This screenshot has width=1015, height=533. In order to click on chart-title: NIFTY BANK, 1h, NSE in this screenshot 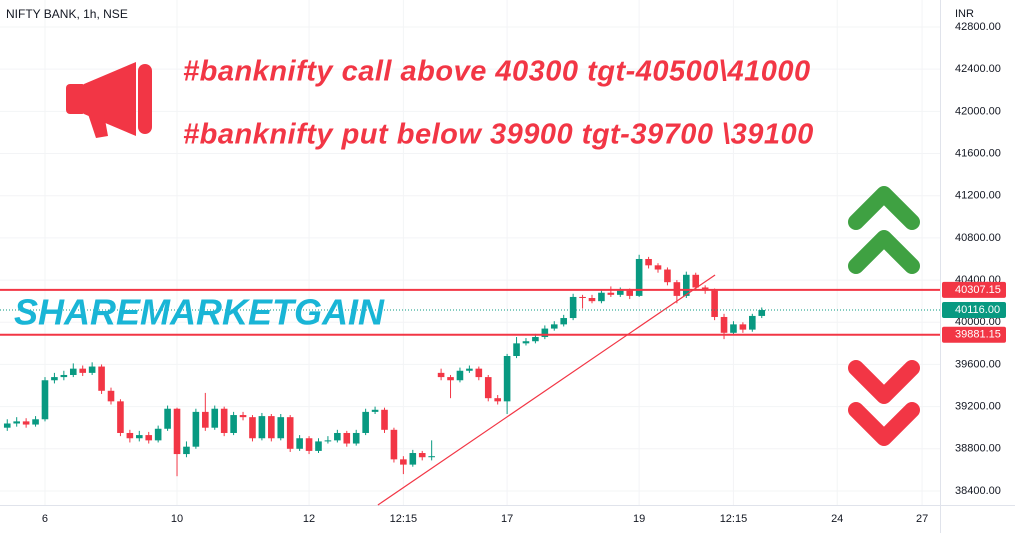, I will do `click(67, 14)`.